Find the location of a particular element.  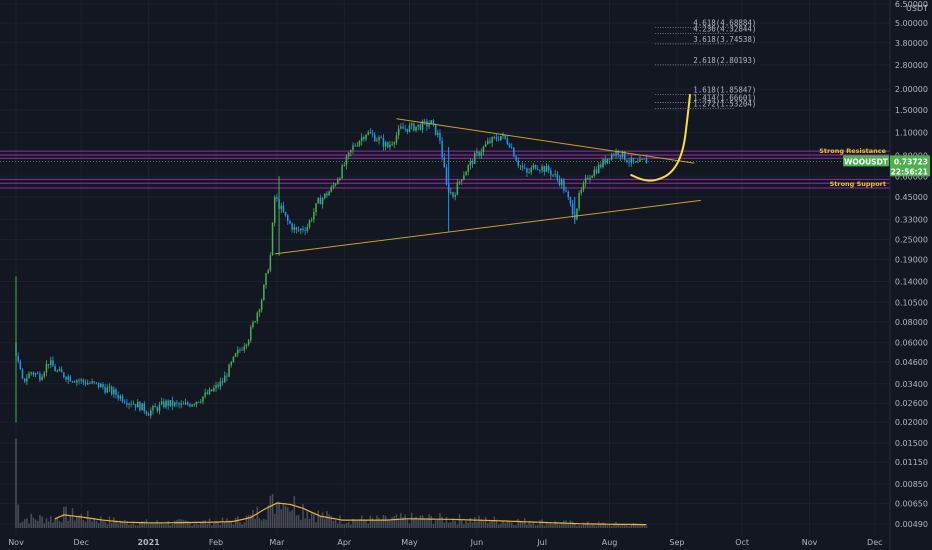

y-tick-label: 2.80000 is located at coordinates (911, 65).